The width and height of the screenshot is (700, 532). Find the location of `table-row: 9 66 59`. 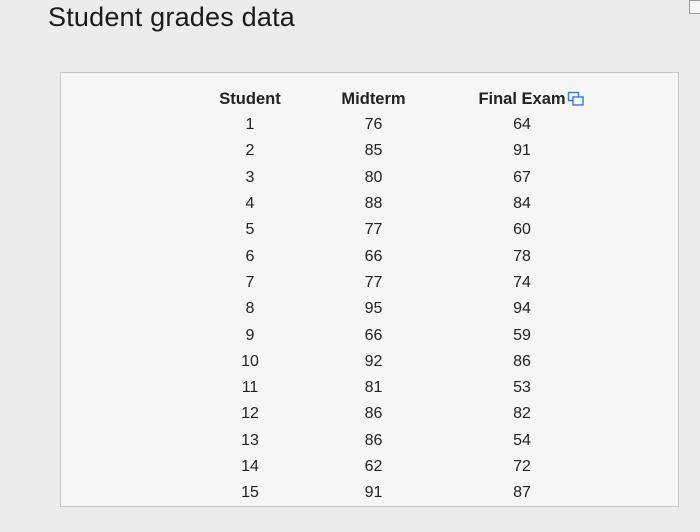

table-row: 9 66 59 is located at coordinates (398, 335).